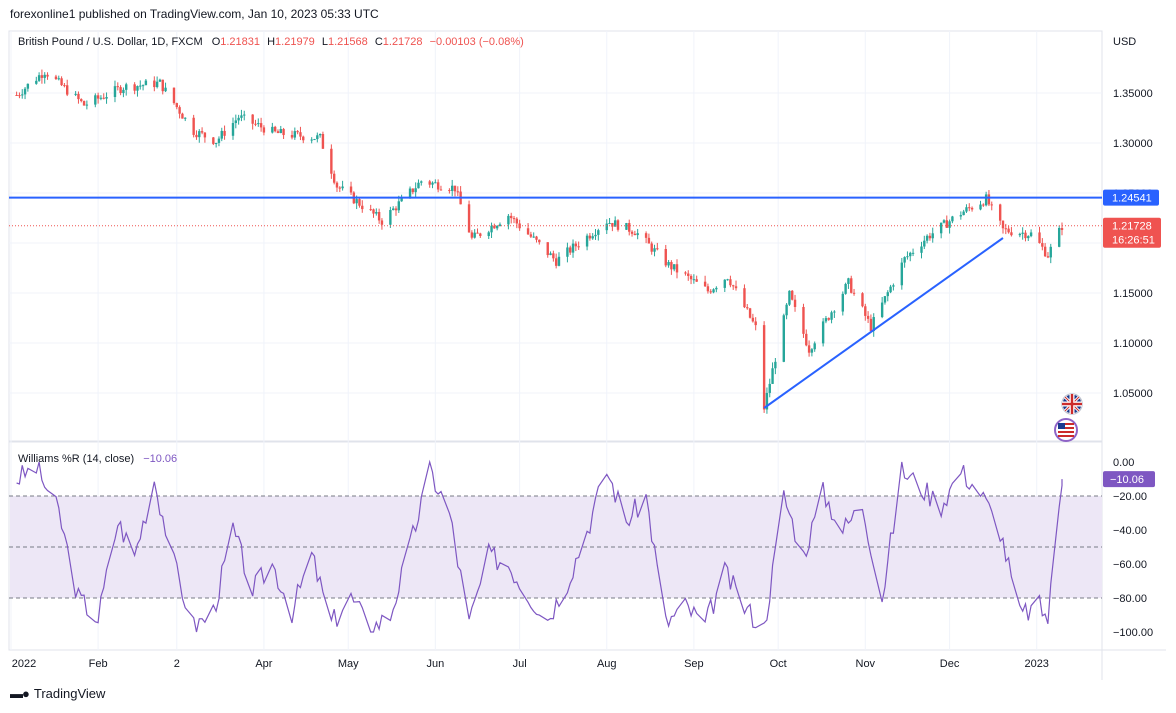  I want to click on close-label: C, so click(379, 42).